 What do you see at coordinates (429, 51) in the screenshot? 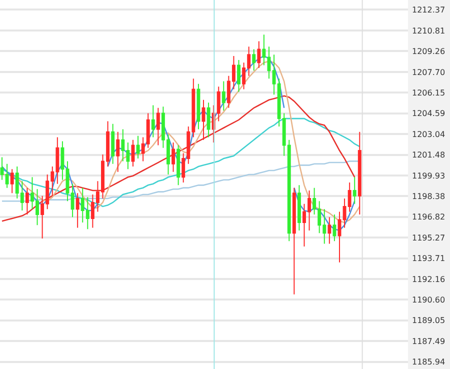
I see `y-tick-label: 1209.26` at bounding box center [429, 51].